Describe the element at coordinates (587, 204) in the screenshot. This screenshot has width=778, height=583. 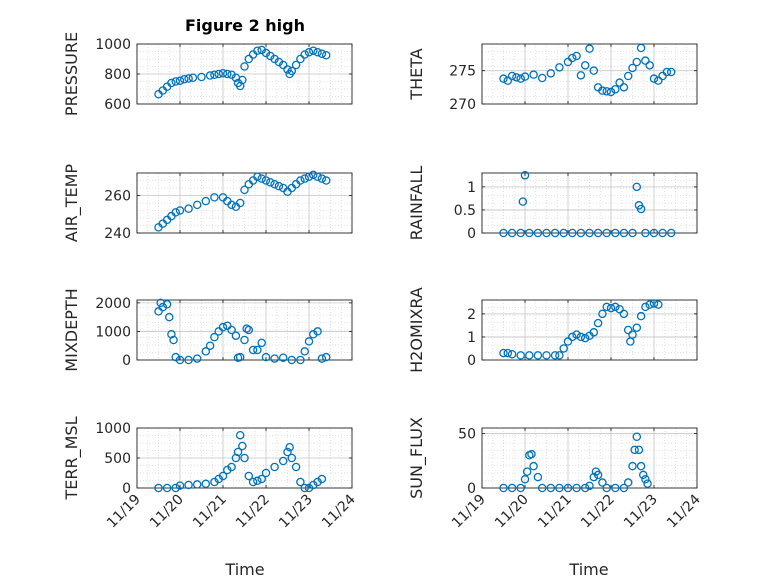
I see `rainfall-series` at that location.